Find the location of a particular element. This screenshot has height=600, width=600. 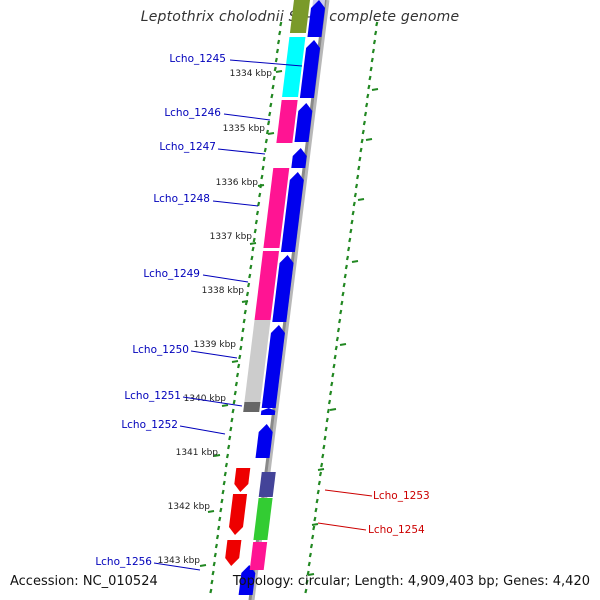

kbp-tick-label: 1341 kbp is located at coordinates (197, 453).